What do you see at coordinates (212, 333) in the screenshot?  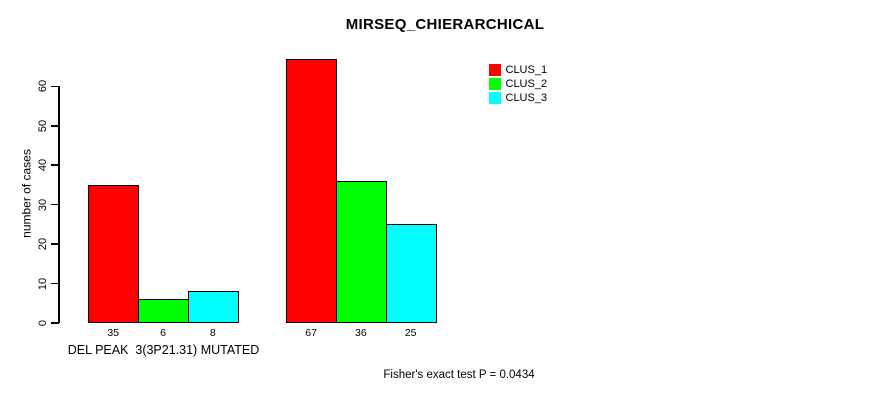 I see `bar-value-label: 8` at bounding box center [212, 333].